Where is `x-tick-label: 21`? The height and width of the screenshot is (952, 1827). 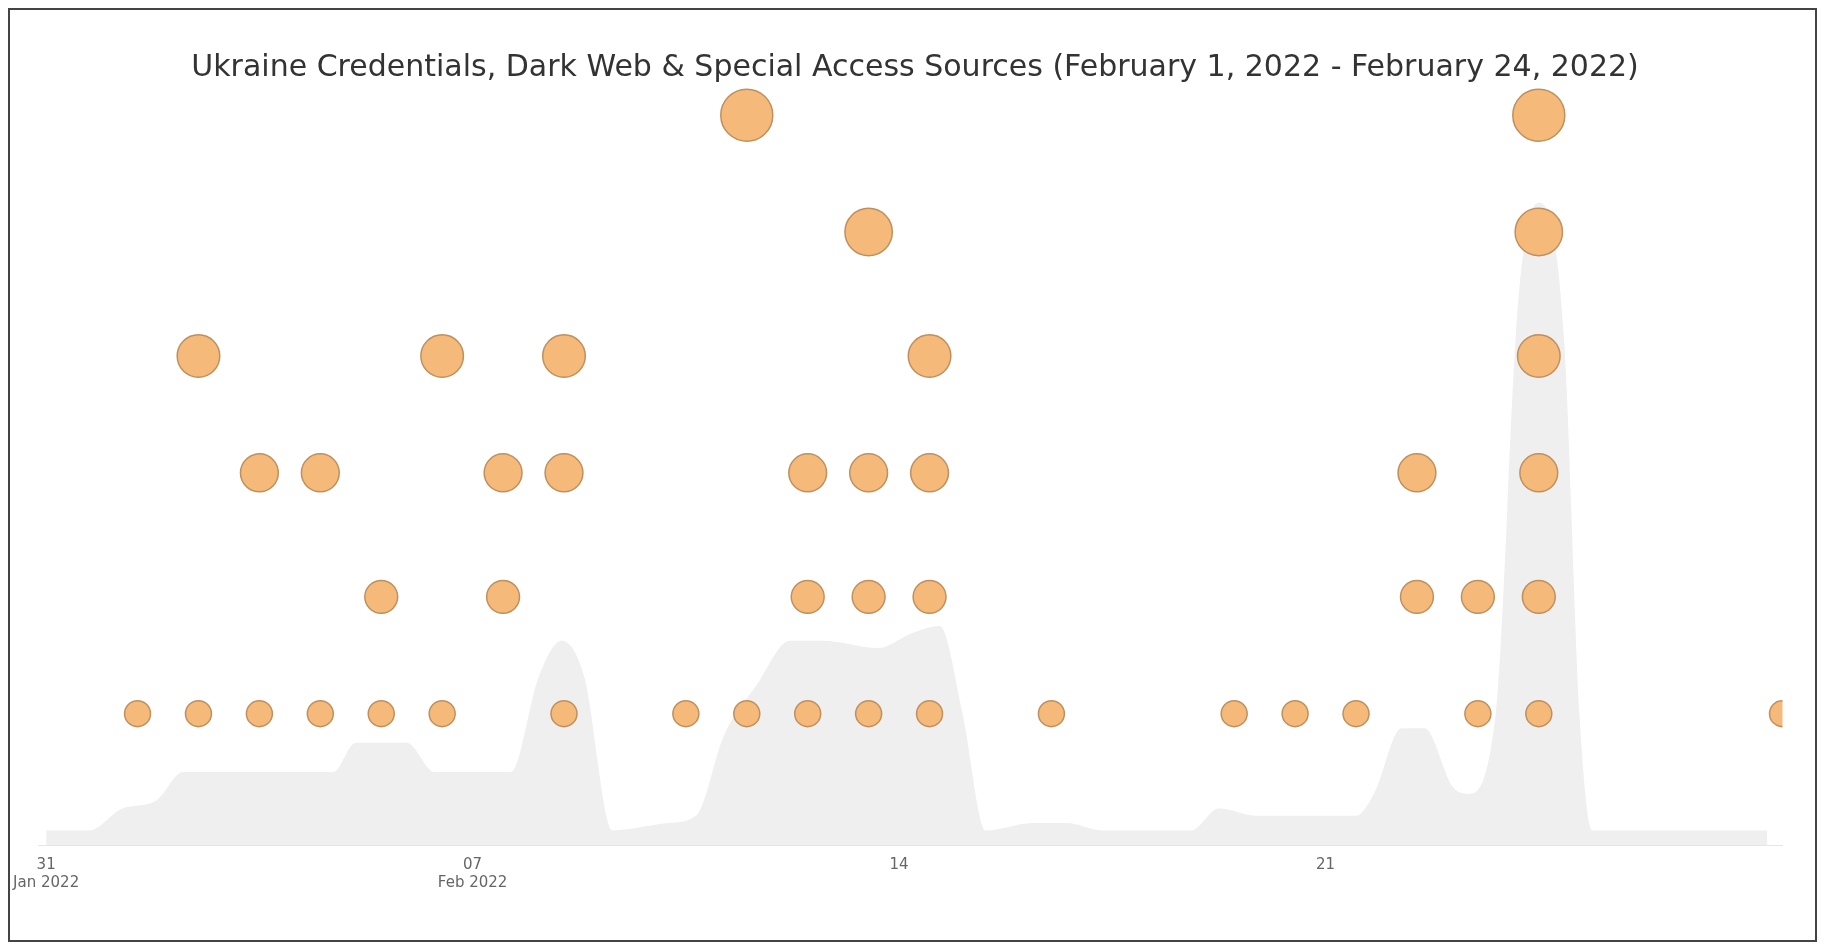 x-tick-label: 21 is located at coordinates (1326, 863).